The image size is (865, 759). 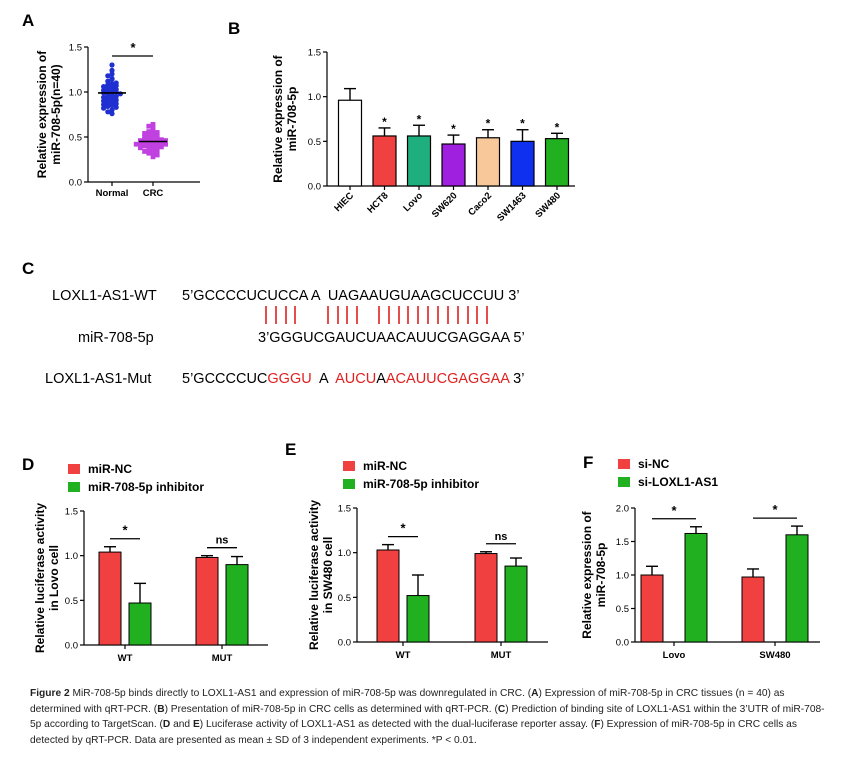 I want to click on mir-row-name: miR-708-5p, so click(x=116, y=338).